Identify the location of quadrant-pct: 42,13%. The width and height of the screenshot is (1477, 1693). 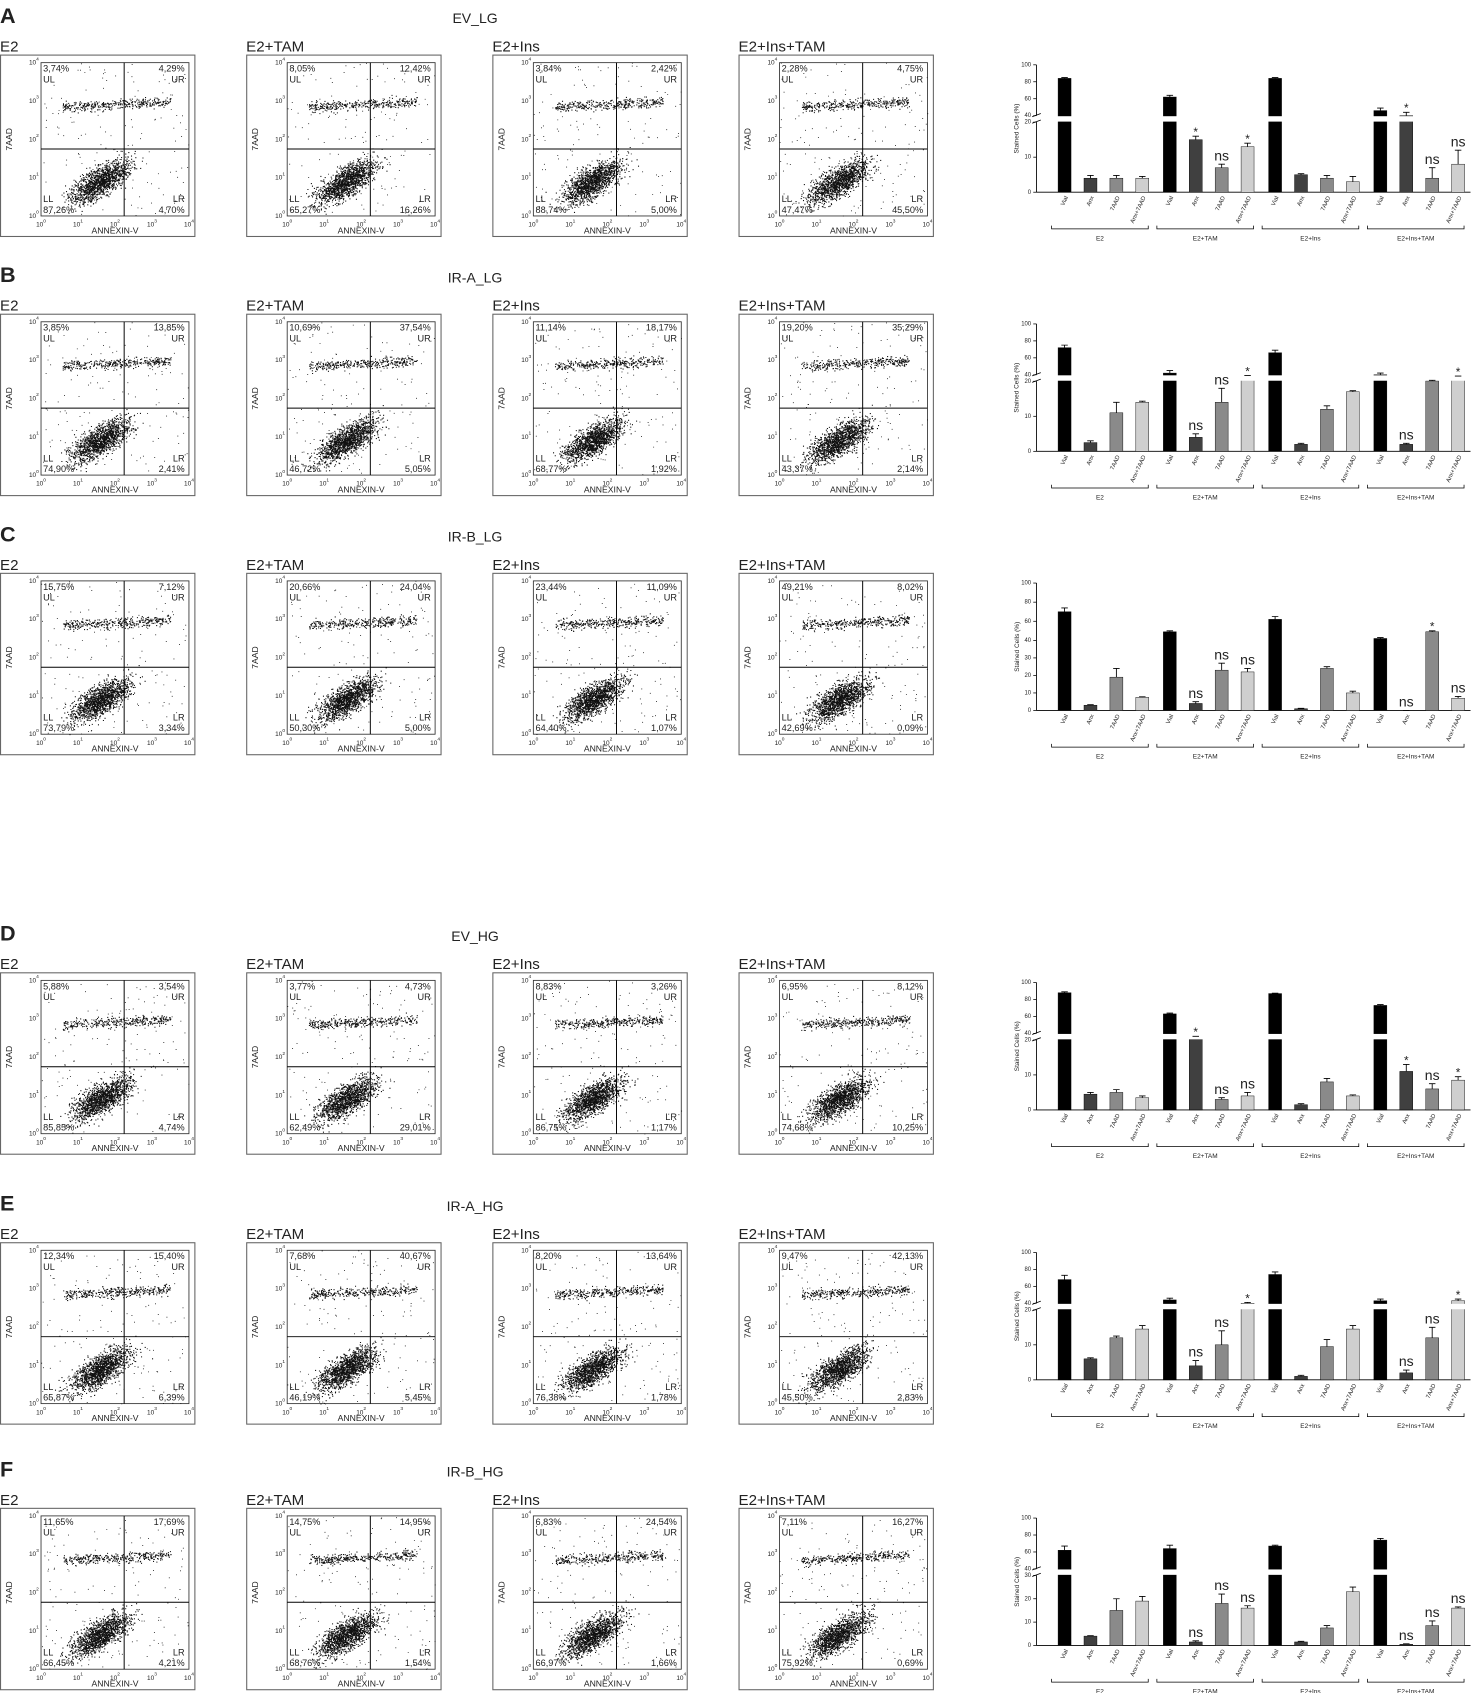
(907, 1256).